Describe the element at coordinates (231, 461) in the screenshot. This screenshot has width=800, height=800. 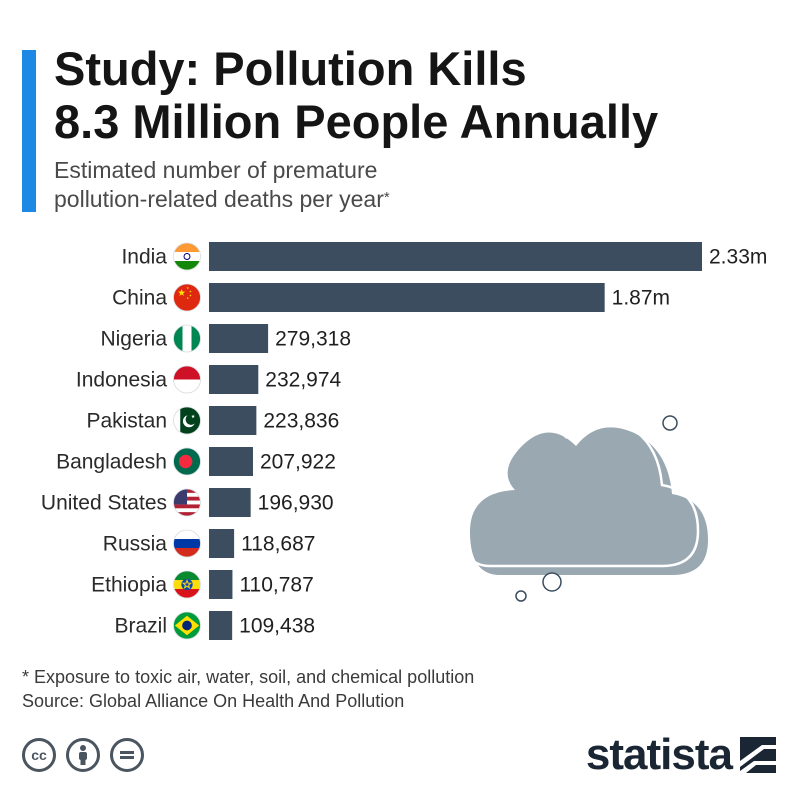
I see `bar-bangladesh` at that location.